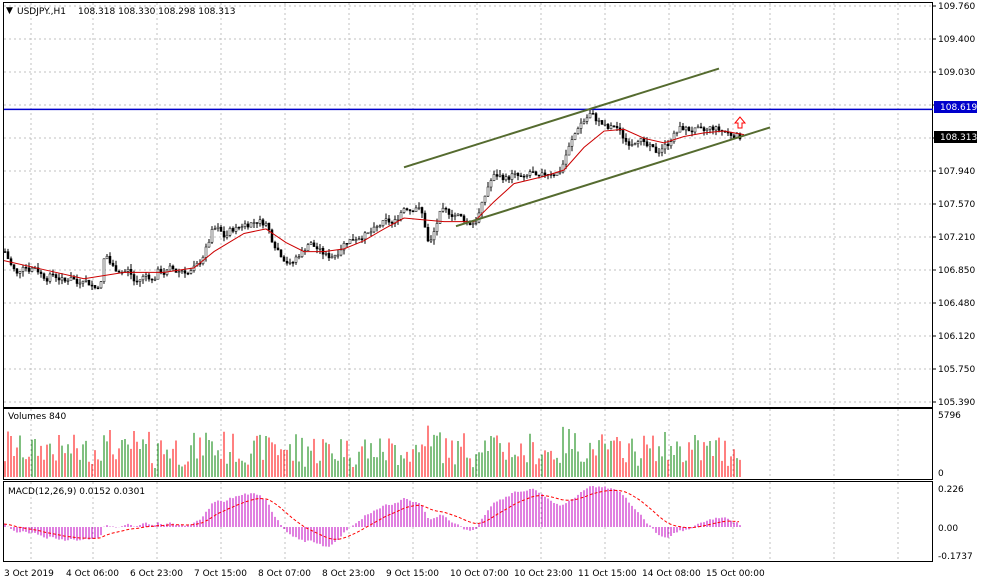 The width and height of the screenshot is (981, 588). Describe the element at coordinates (220, 574) in the screenshot. I see `x-tick-label: 7 Oct 15:00` at that location.